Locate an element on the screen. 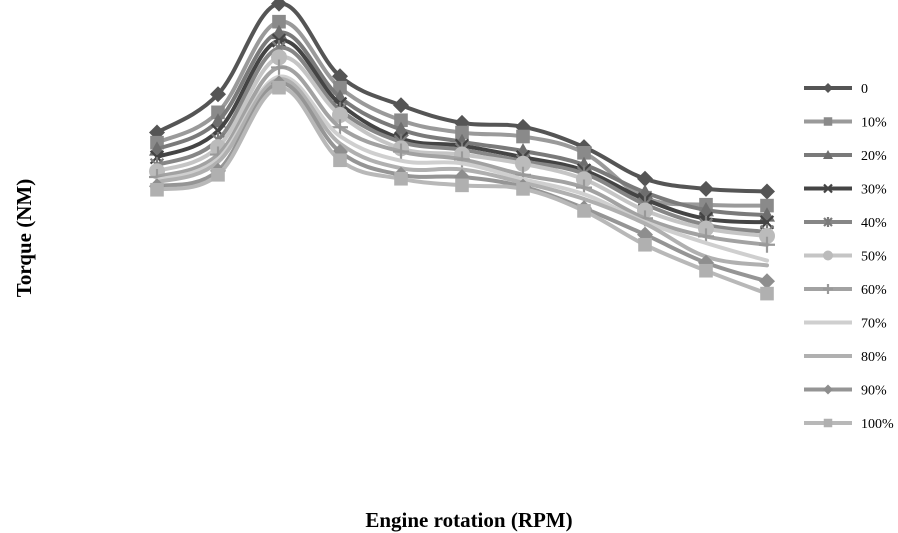 This screenshot has width=898, height=533. legend-entry: 50% is located at coordinates (845, 257).